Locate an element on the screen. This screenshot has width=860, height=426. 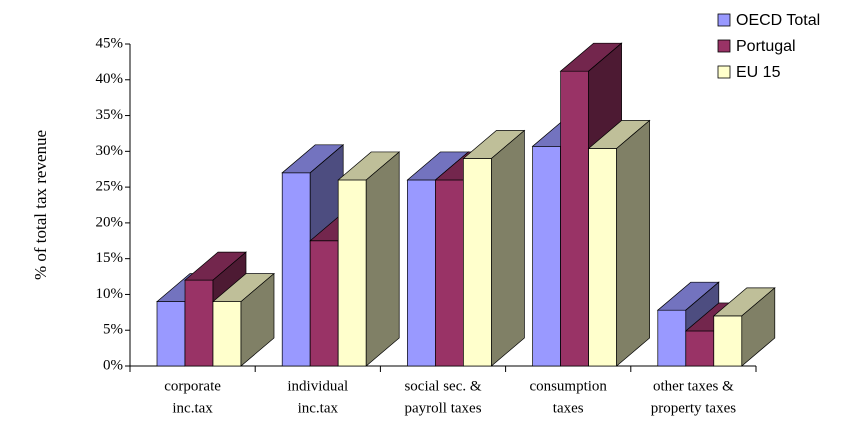
y-tick-label: 40% is located at coordinates (110, 79).